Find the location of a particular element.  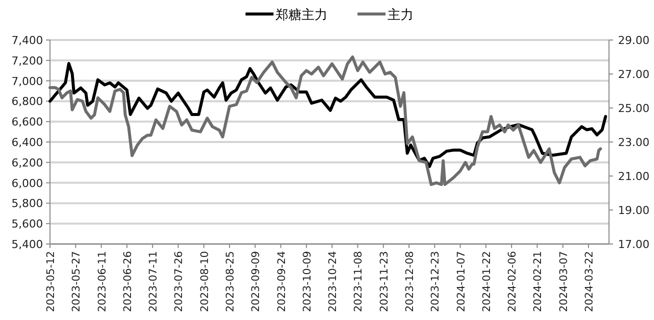

y2-tick-label: 17.00 is located at coordinates (634, 244).